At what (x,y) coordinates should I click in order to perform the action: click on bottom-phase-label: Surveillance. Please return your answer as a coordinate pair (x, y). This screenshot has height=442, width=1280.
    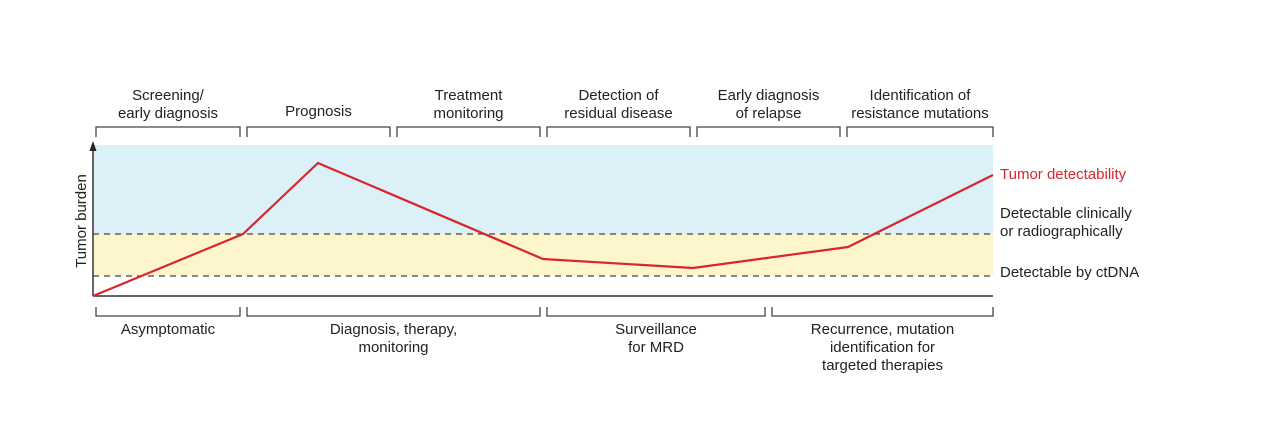
    Looking at the image, I should click on (656, 329).